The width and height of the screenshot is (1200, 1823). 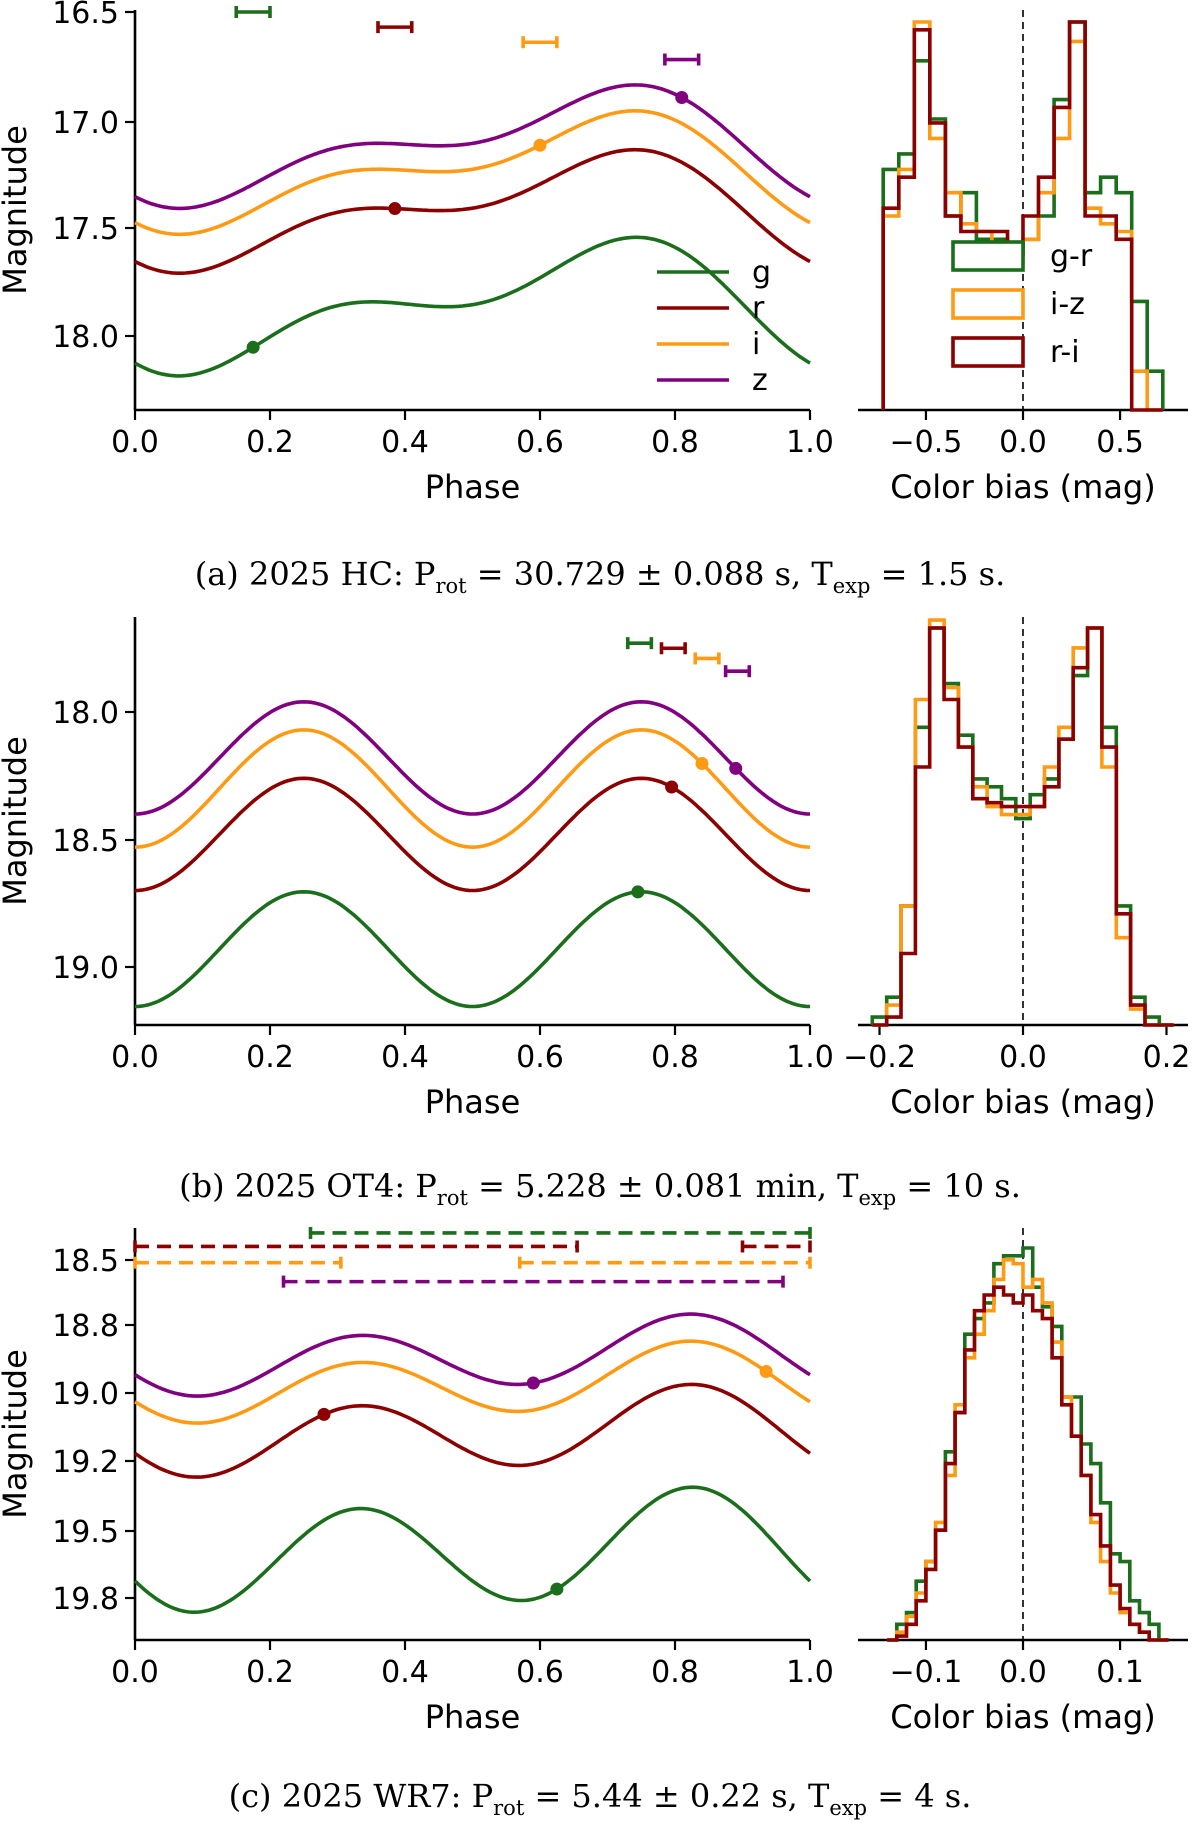 What do you see at coordinates (937, 574) in the screenshot?
I see `caption-a-post: = 1.5 s.` at bounding box center [937, 574].